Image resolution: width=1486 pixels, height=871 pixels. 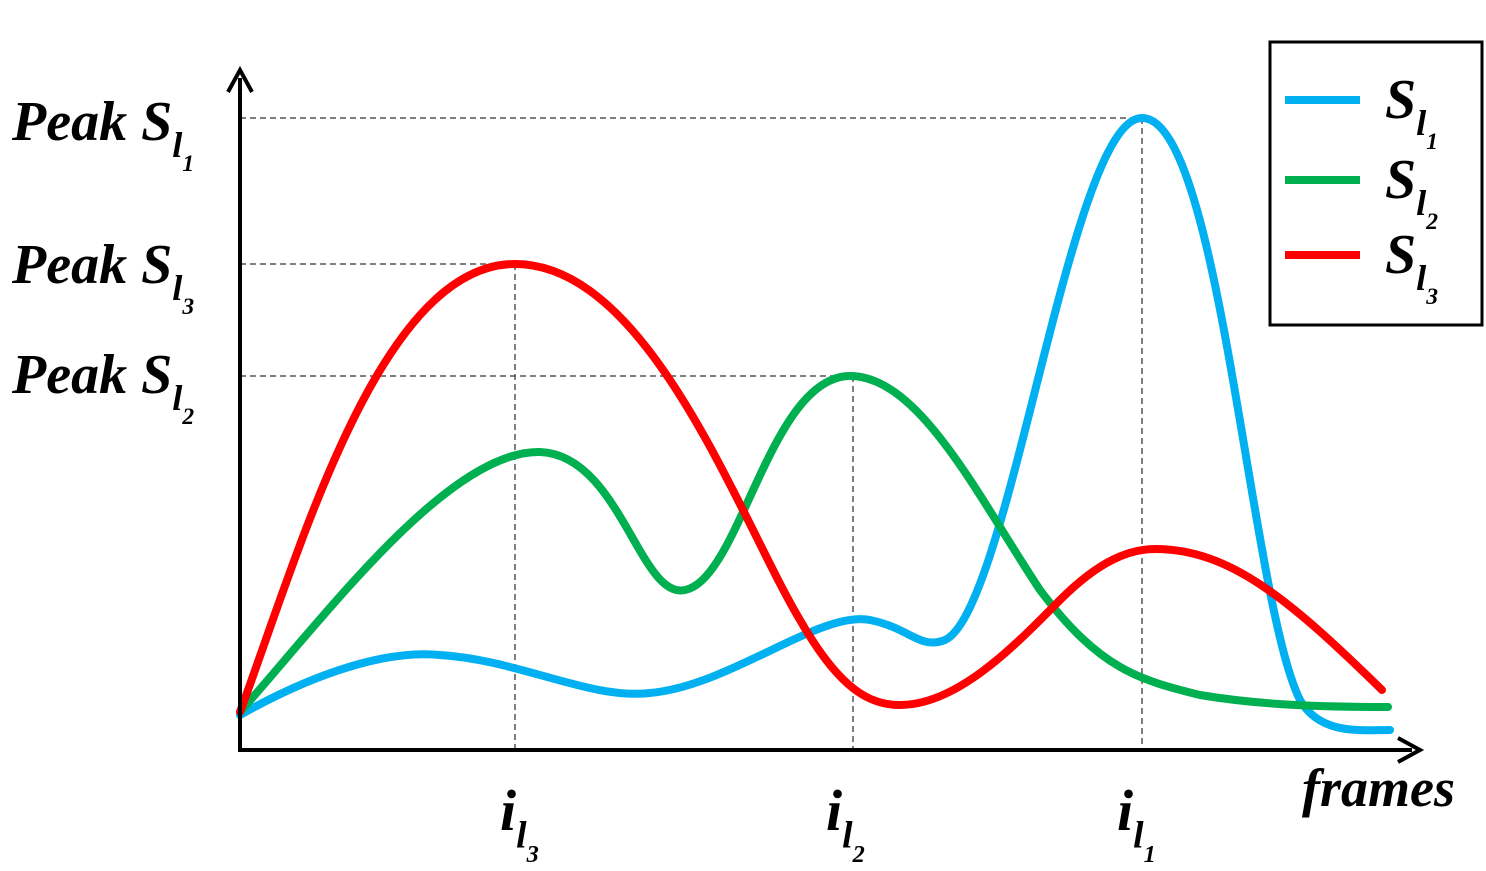 I want to click on label: il1, so click(x=1136, y=823).